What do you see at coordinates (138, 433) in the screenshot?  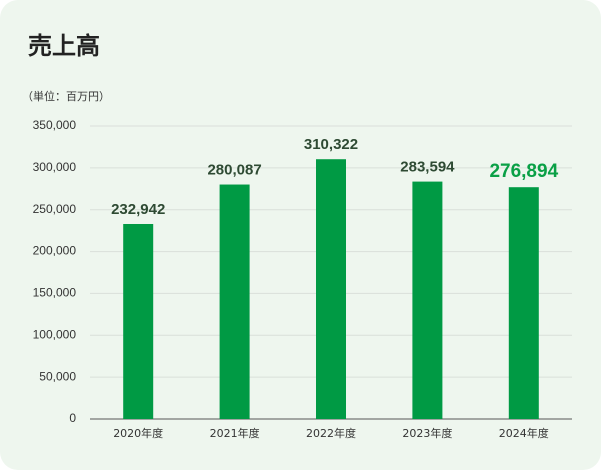 I see `x-tick-label: 2020年度` at bounding box center [138, 433].